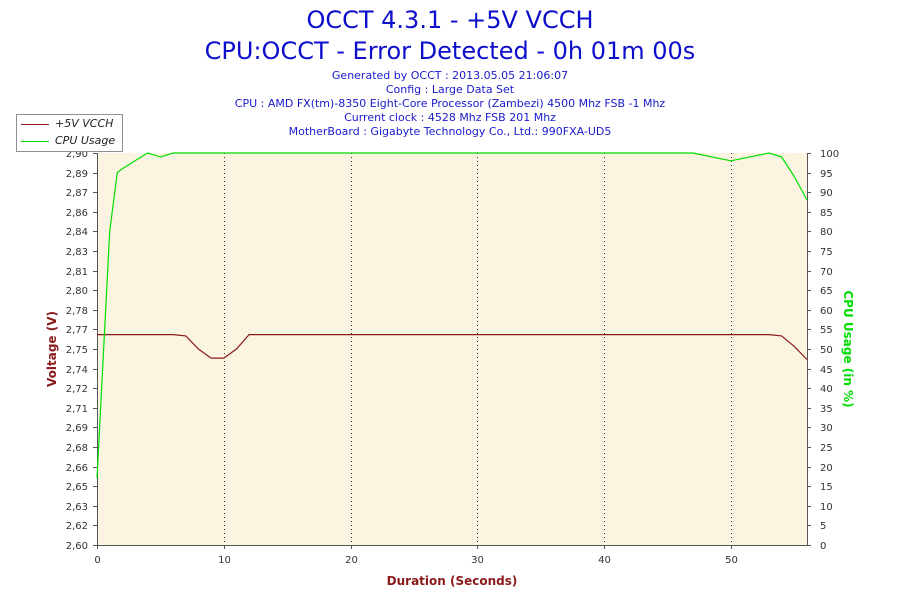  Describe the element at coordinates (826, 193) in the screenshot. I see `y-right-tick-label: 90` at that location.